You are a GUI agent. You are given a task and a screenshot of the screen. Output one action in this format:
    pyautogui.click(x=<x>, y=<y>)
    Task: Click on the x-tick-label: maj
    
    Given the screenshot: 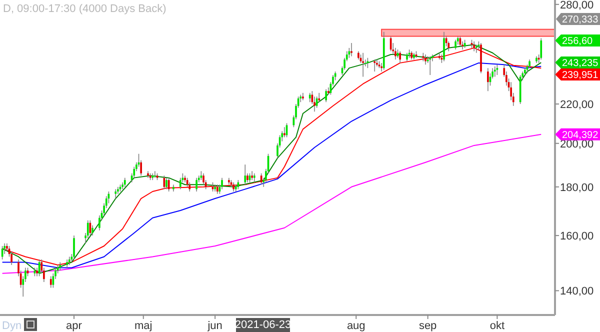 What is the action you would take?
    pyautogui.click(x=143, y=326)
    